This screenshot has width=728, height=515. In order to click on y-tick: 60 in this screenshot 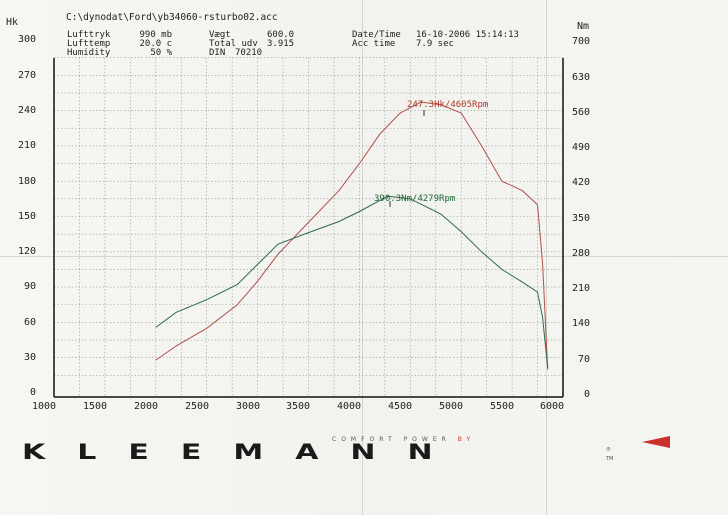, I will do `click(29, 322)`.